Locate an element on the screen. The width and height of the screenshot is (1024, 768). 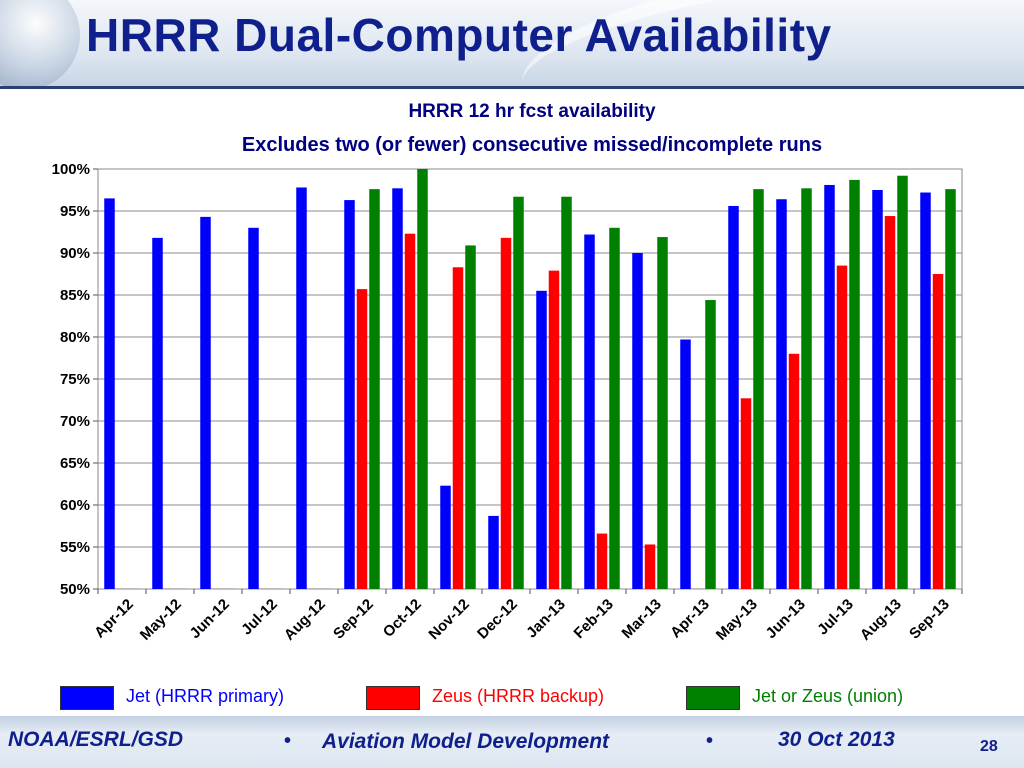
slide-header: HRRR Dual-Computer Availability is located at coordinates (512, 43).